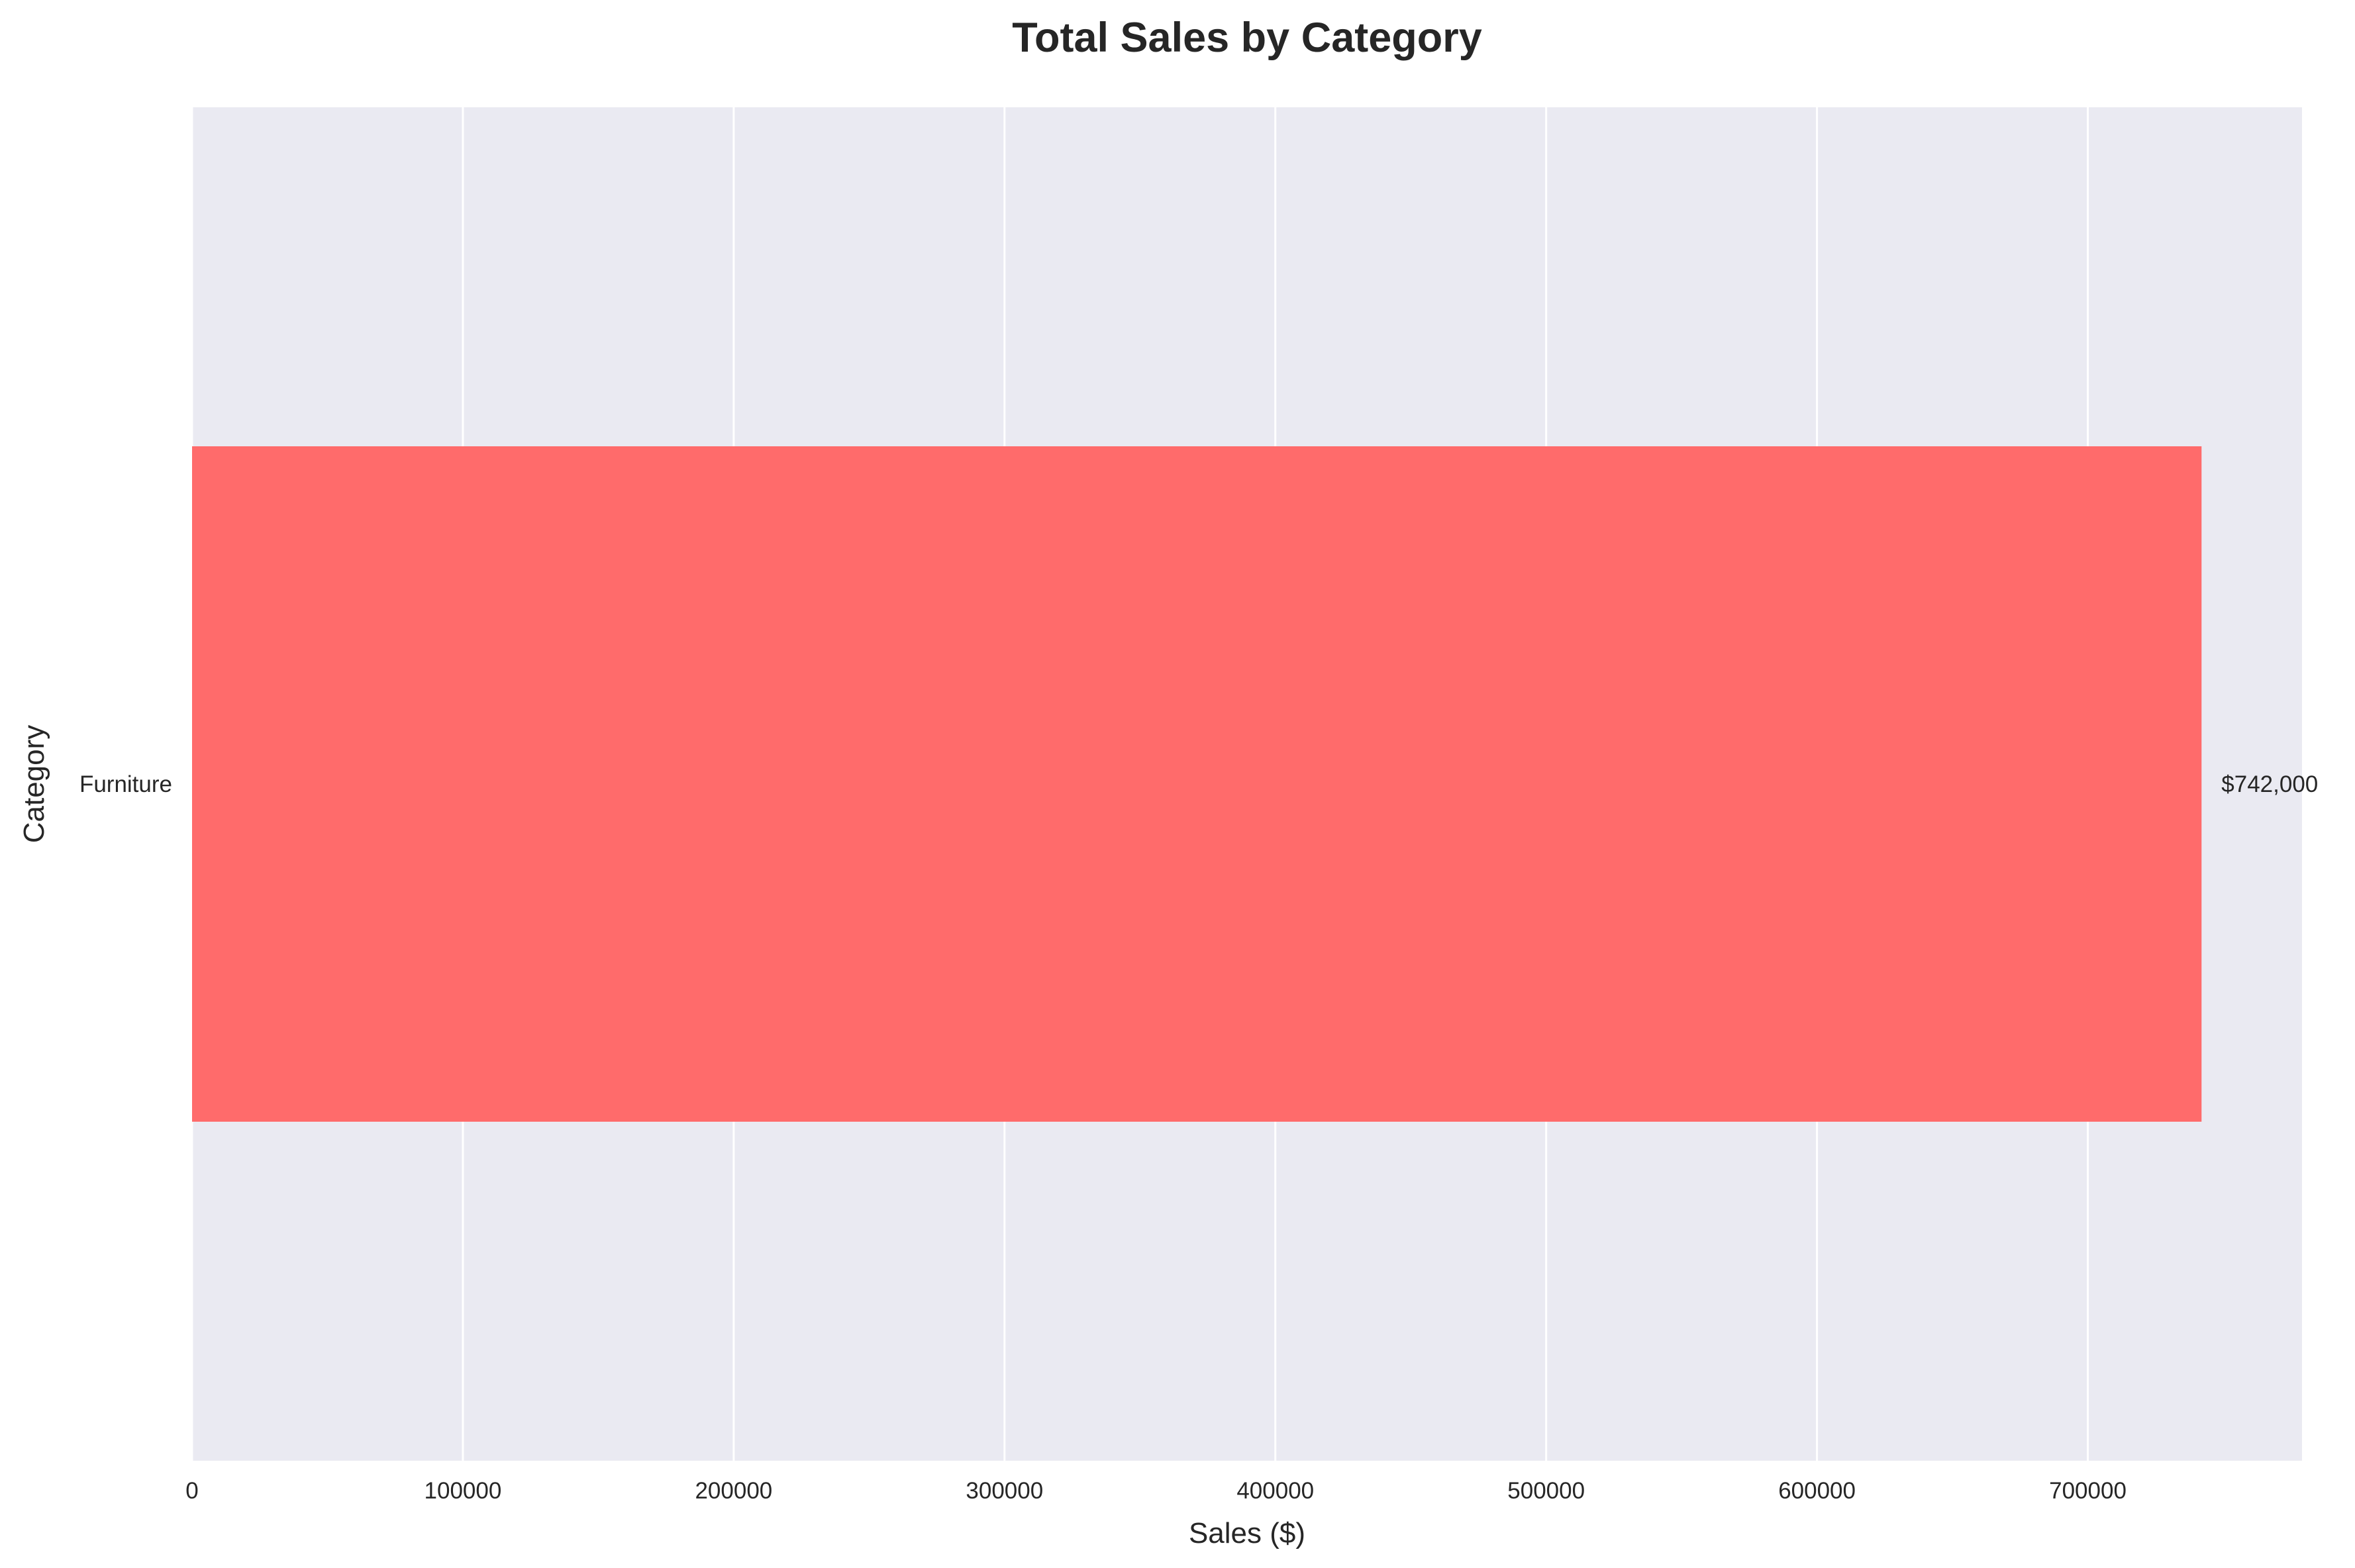  What do you see at coordinates (1817, 1491) in the screenshot?
I see `x-tick-label: 600000` at bounding box center [1817, 1491].